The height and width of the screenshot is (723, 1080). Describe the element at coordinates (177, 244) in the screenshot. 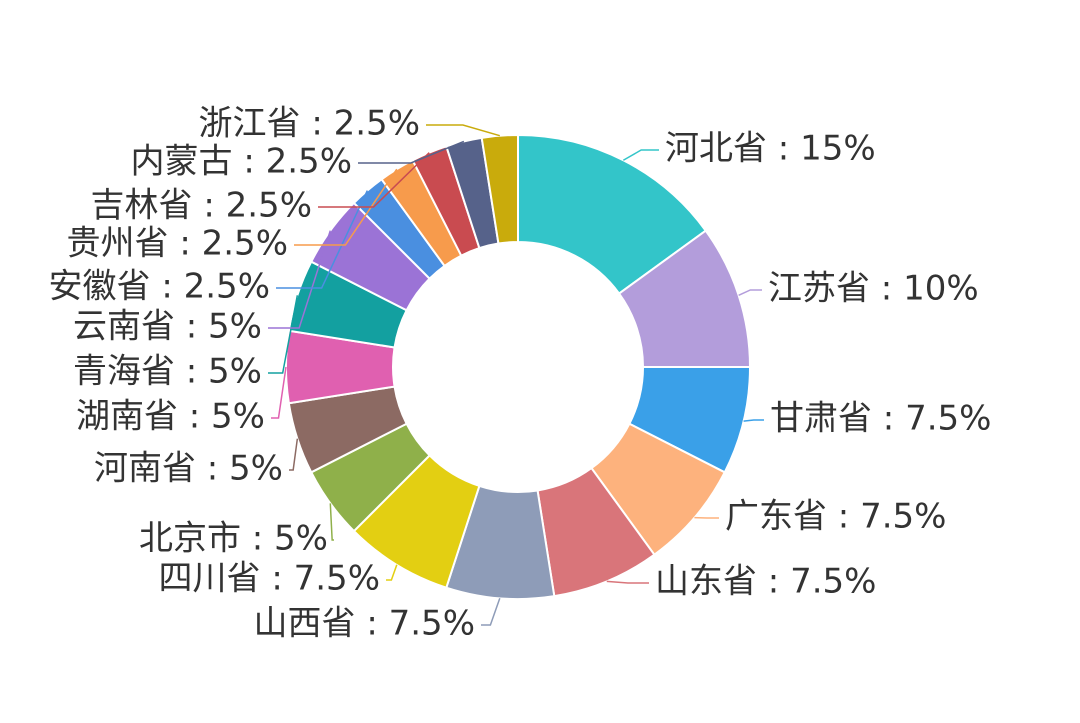

I see `slice-label: 贵州省 : 2.5%` at that location.